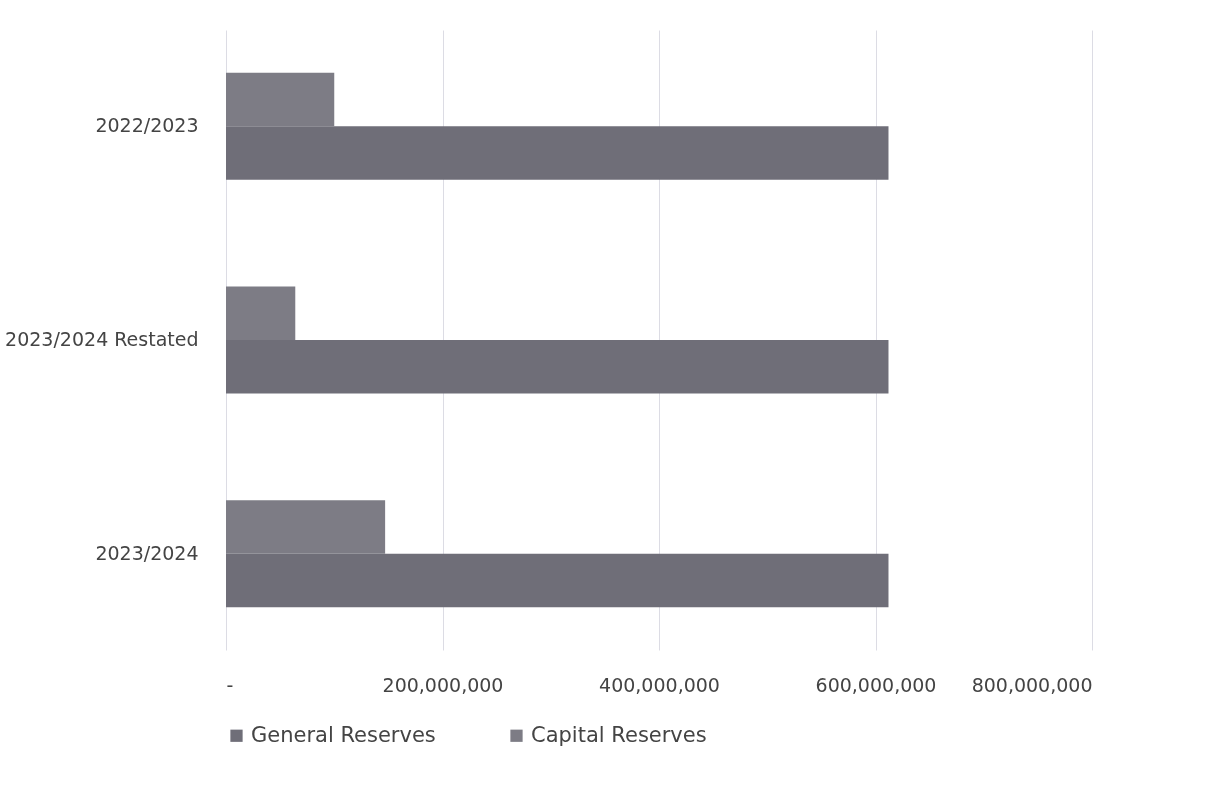 The image size is (1228, 791). Describe the element at coordinates (102, 339) in the screenshot. I see `y-tick-label: 2023/2024 Restated` at that location.